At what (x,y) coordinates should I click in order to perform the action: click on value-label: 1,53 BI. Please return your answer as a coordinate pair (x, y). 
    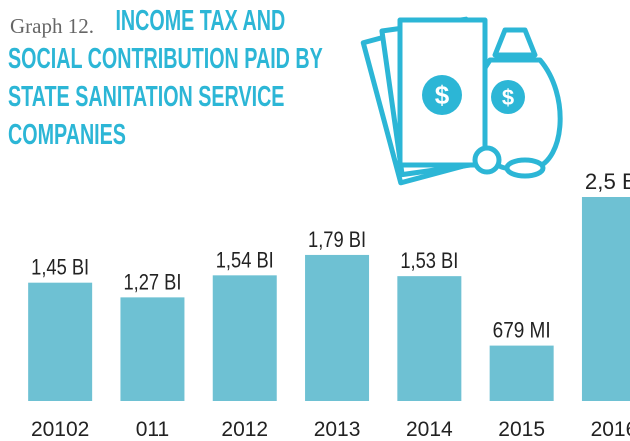
    Looking at the image, I should click on (429, 260).